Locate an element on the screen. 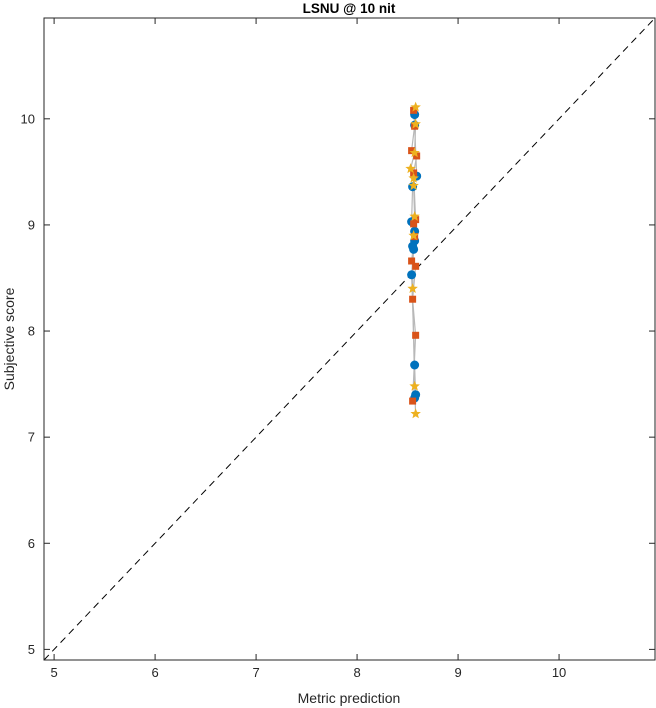 Image resolution: width=656 pixels, height=708 pixels. y-axis-label: Subjective score is located at coordinates (9, 338).